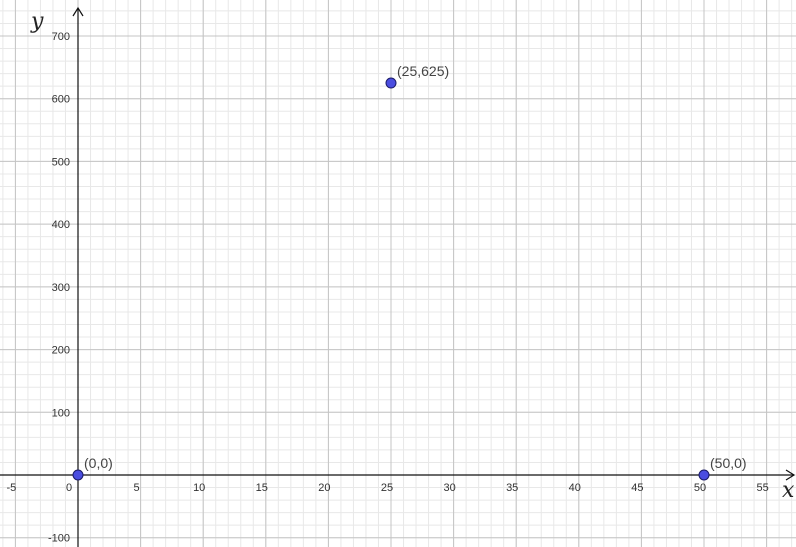 Image resolution: width=796 pixels, height=547 pixels. I want to click on y-tick-label: 400, so click(61, 225).